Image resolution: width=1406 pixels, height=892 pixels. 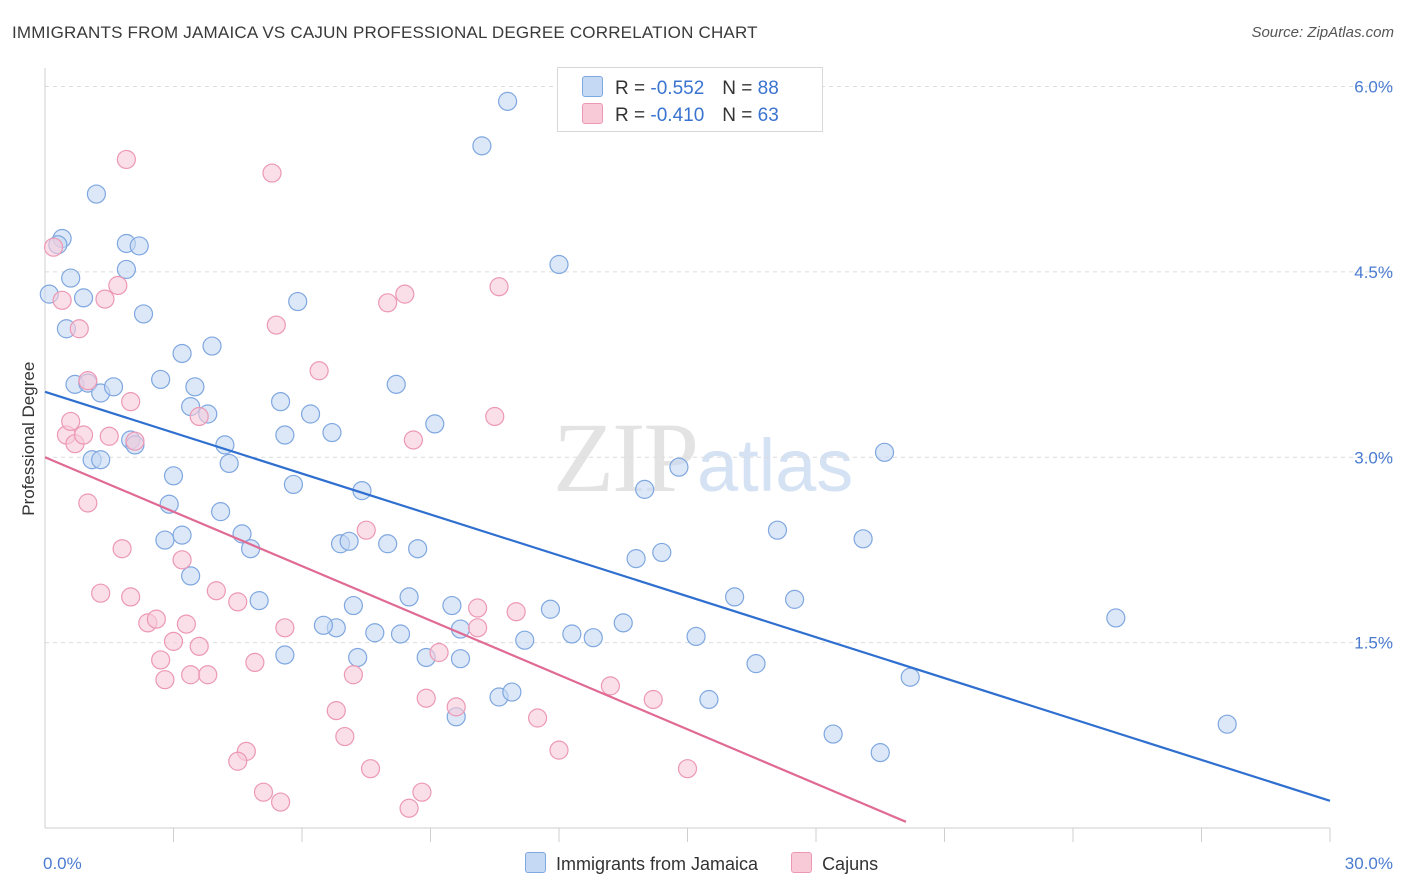 I want to click on x-tick-label: 0.0%, so click(x=62, y=863).